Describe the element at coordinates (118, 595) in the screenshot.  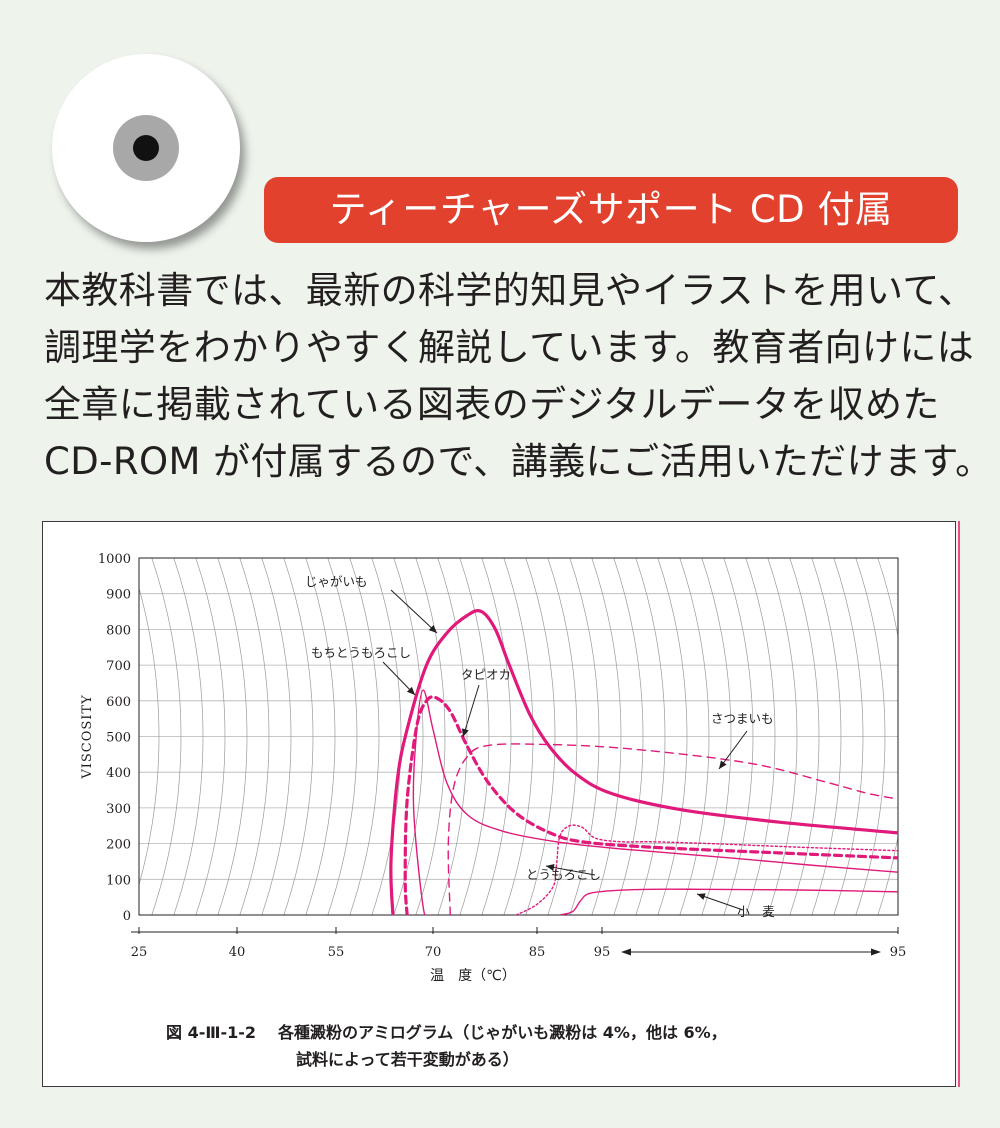
I see `y-tick-label: 900` at that location.